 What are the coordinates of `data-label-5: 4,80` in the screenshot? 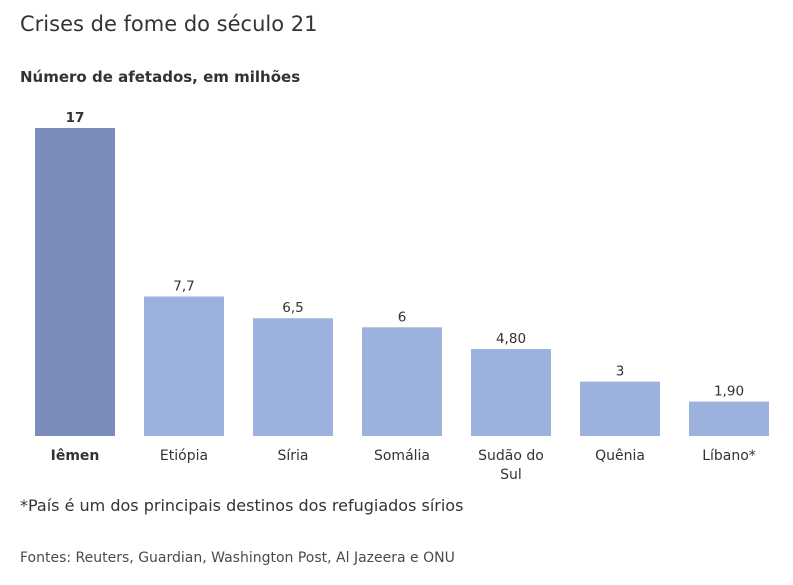 It's located at (511, 339).